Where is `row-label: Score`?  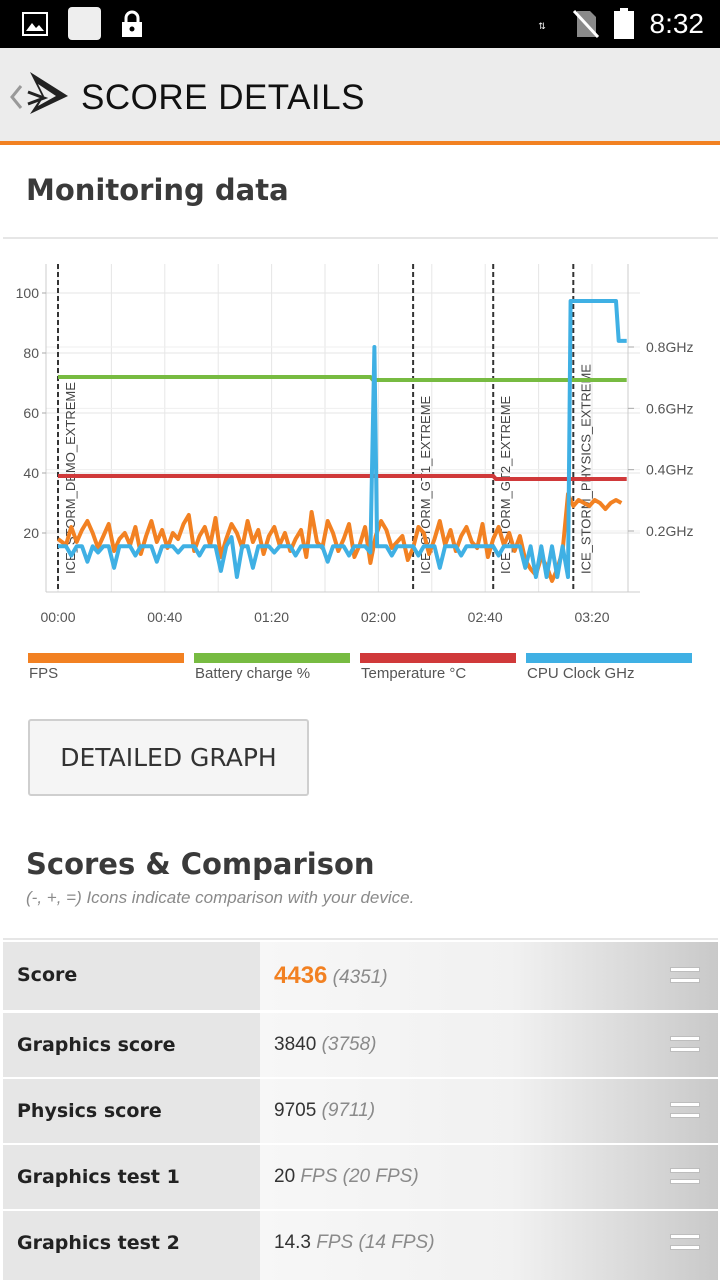 row-label: Score is located at coordinates (47, 975).